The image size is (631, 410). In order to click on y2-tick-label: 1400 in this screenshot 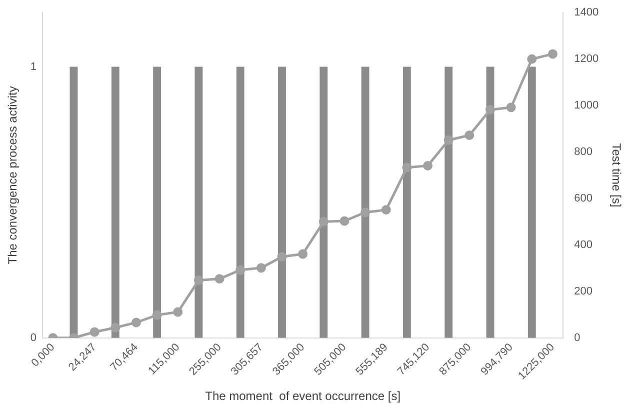, I will do `click(586, 12)`.